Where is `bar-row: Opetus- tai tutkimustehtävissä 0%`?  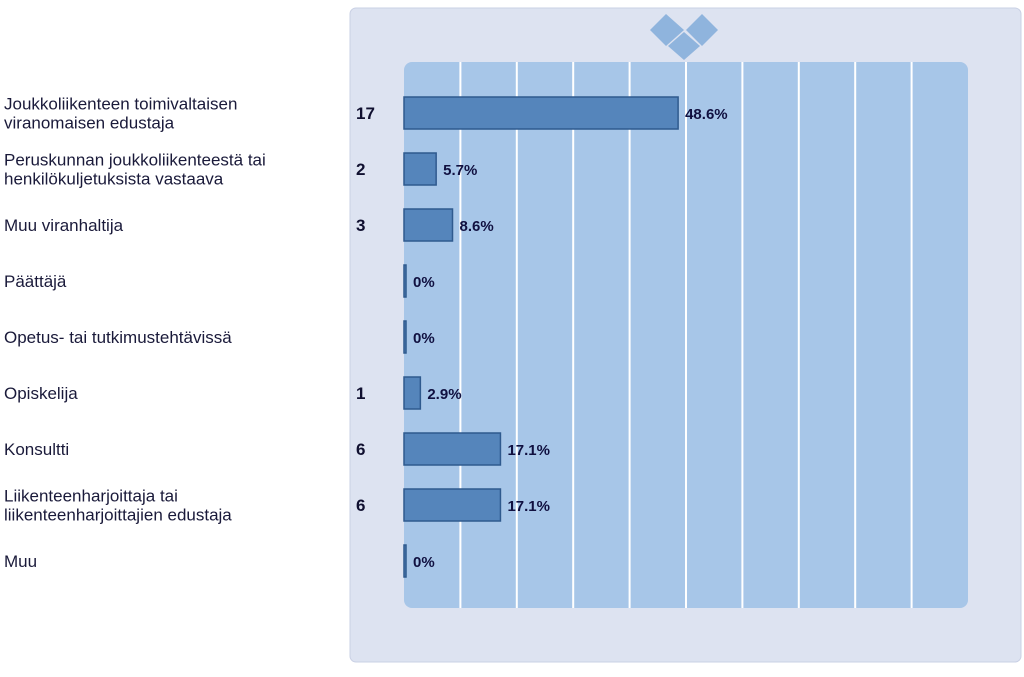 bar-row: Opetus- tai tutkimustehtävissä 0% is located at coordinates (219, 337).